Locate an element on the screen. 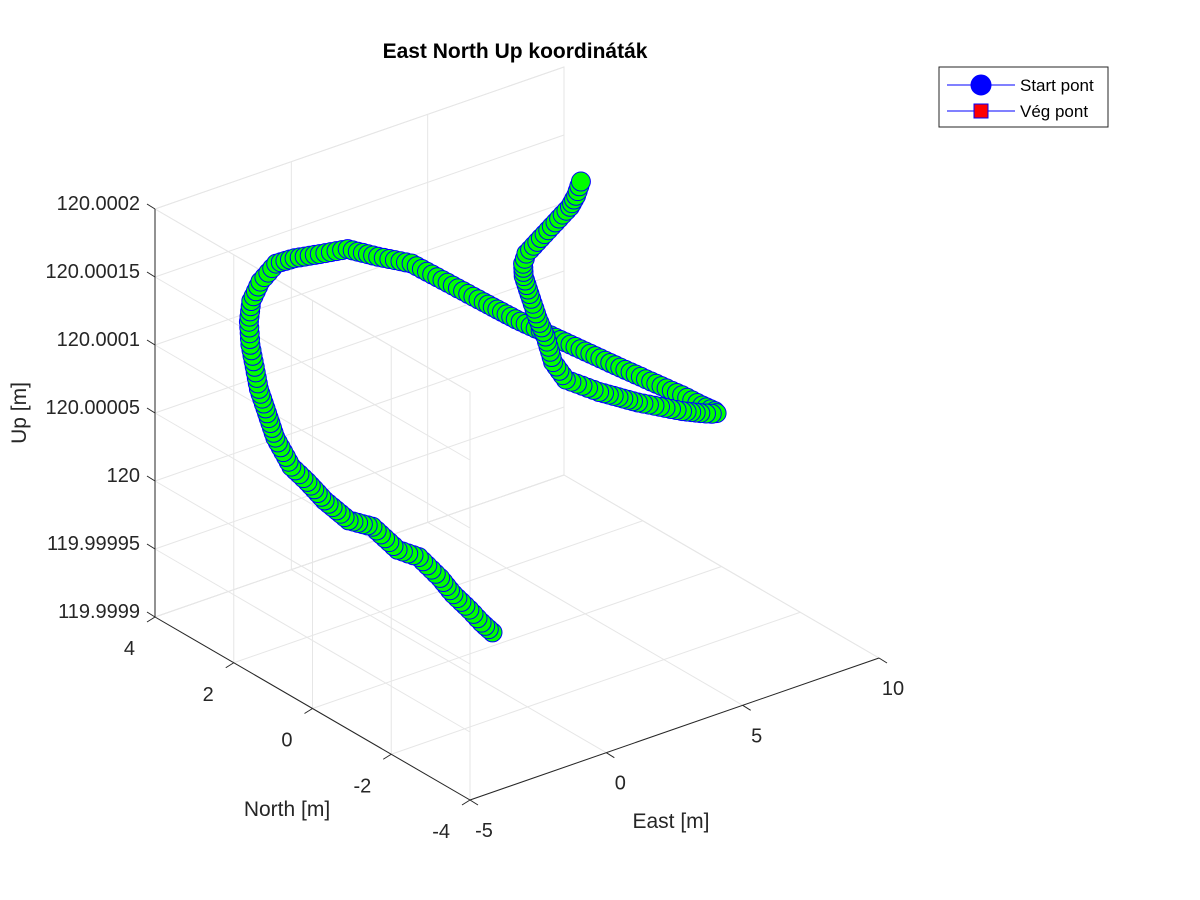 The image size is (1200, 900). legend: Start pont Vég pont is located at coordinates (1023, 97).